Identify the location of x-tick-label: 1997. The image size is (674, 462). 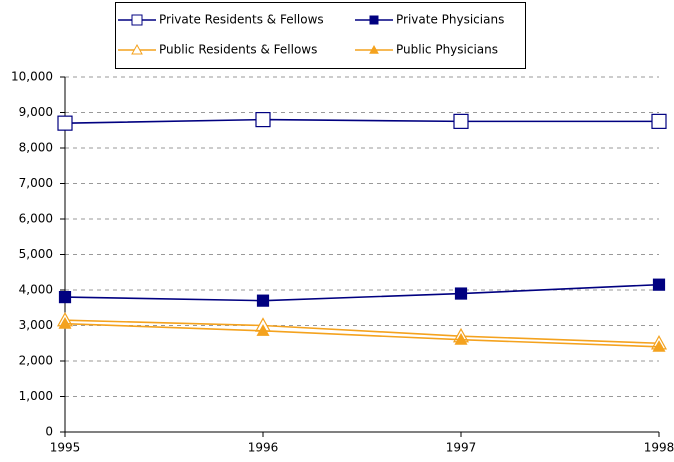
(461, 448).